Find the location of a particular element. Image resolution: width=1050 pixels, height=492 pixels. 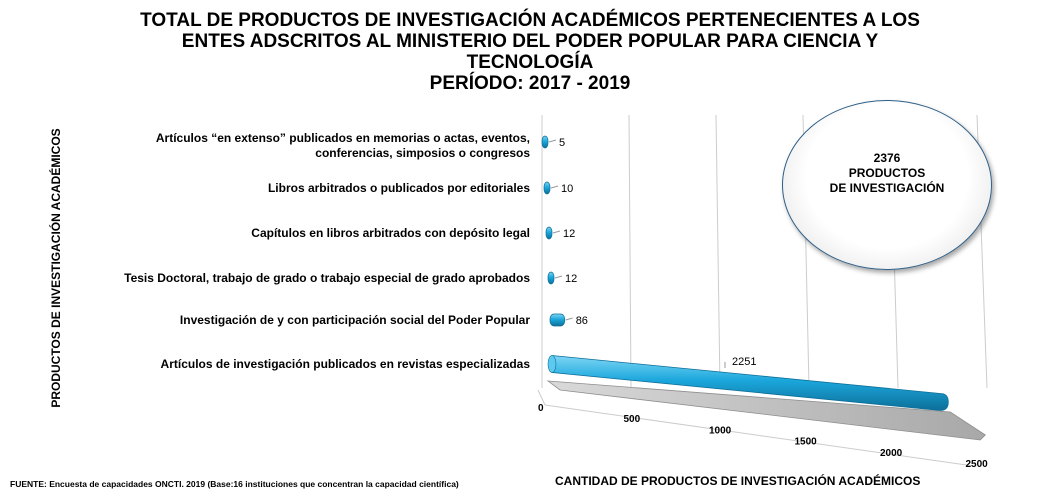

callout-line2: DE INVESTIGACIÓN is located at coordinates (887, 188).